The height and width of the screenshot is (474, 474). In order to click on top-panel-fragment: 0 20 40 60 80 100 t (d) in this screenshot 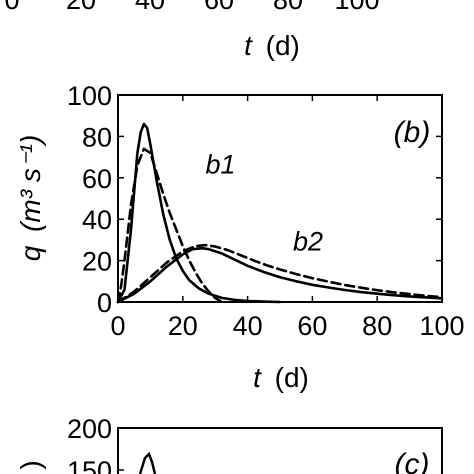, I will do `click(191, 30)`.